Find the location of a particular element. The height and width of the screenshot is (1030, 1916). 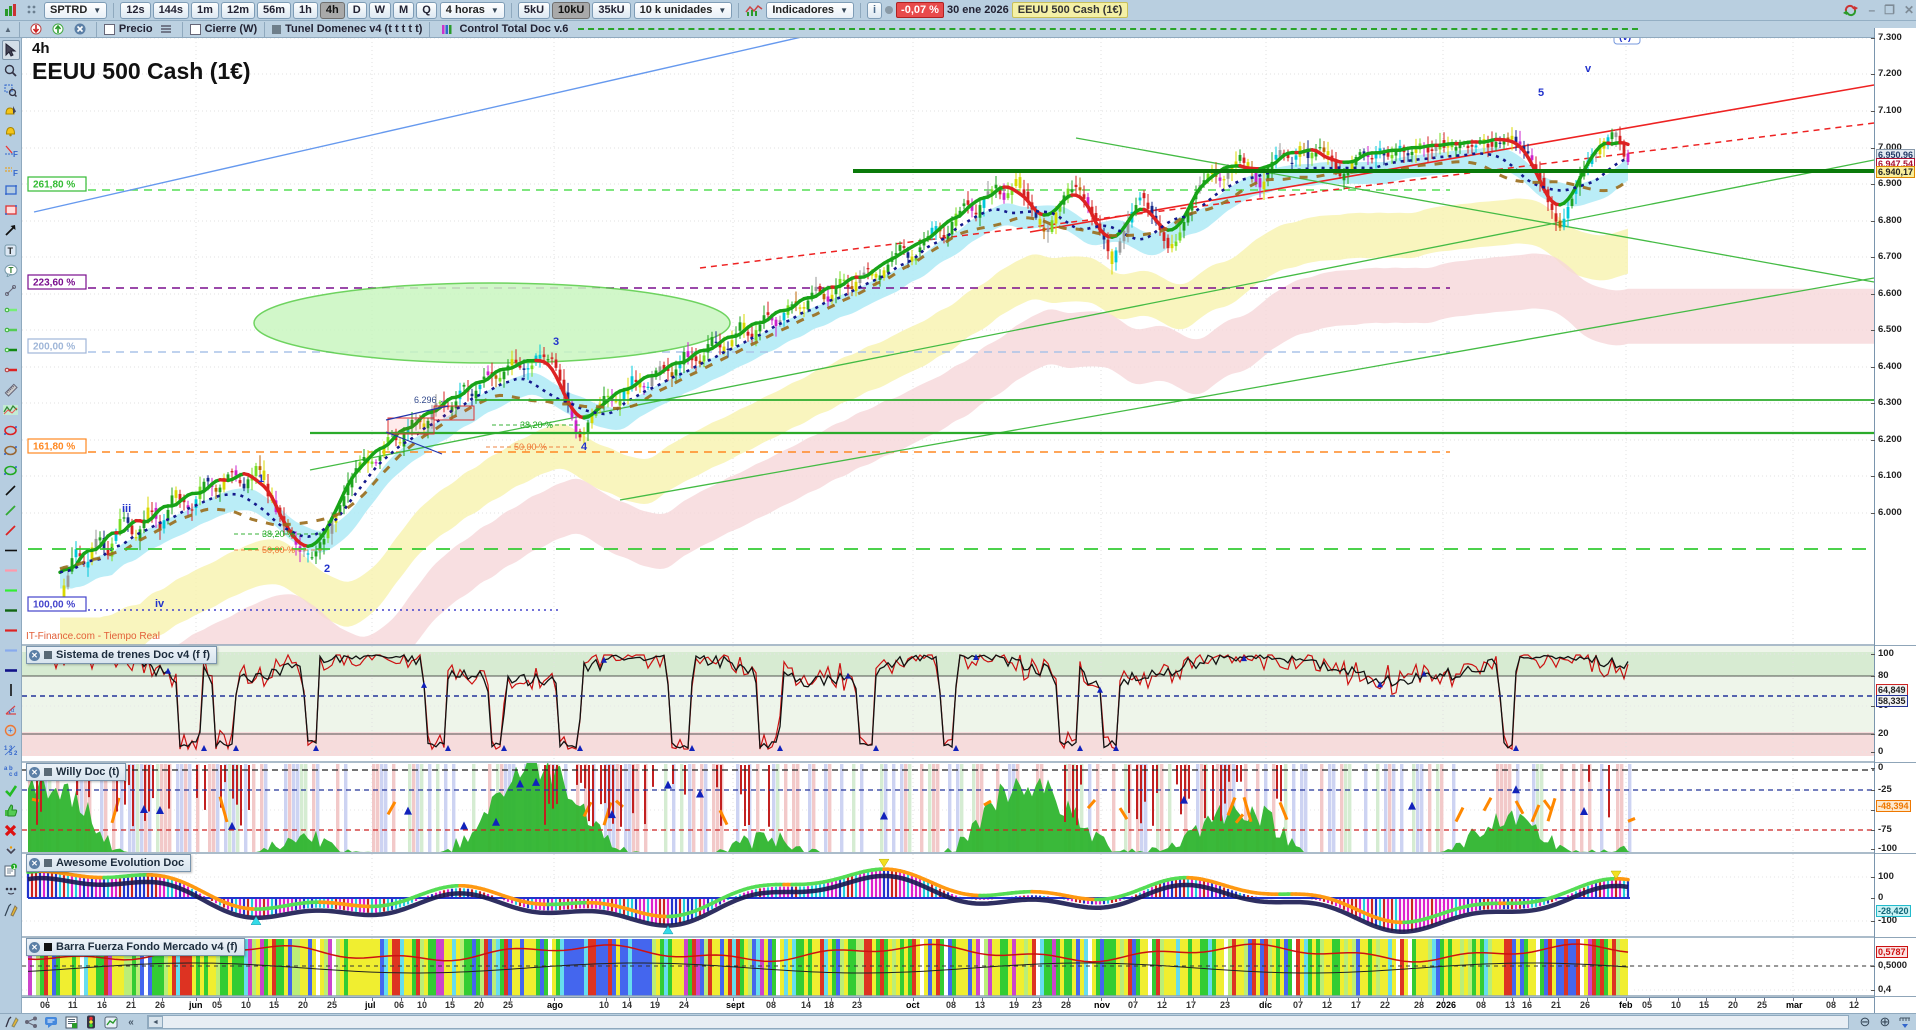

hline-black-tool-icon is located at coordinates (11, 550).